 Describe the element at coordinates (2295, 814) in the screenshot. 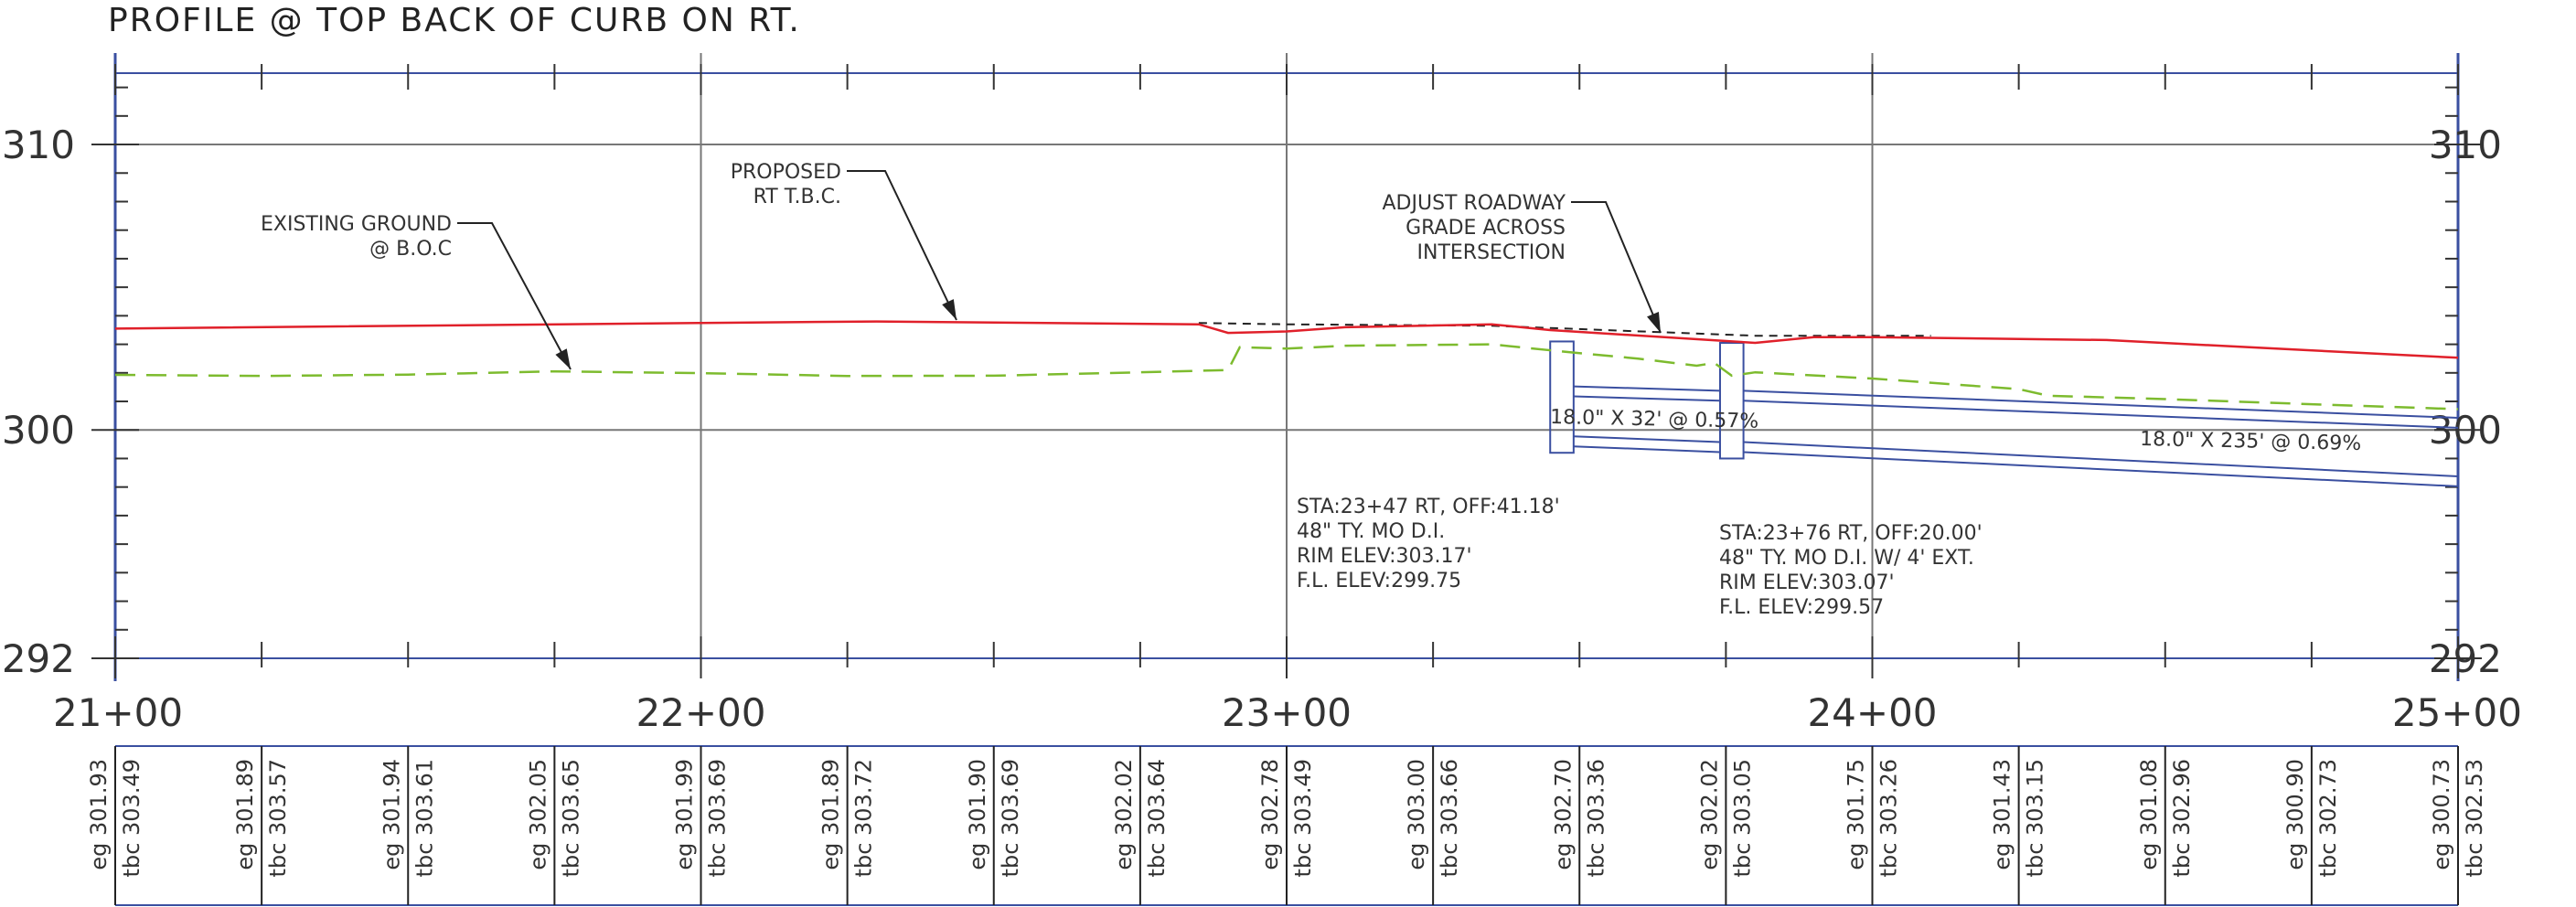

I see `table-eg-value: eg 300.90` at that location.